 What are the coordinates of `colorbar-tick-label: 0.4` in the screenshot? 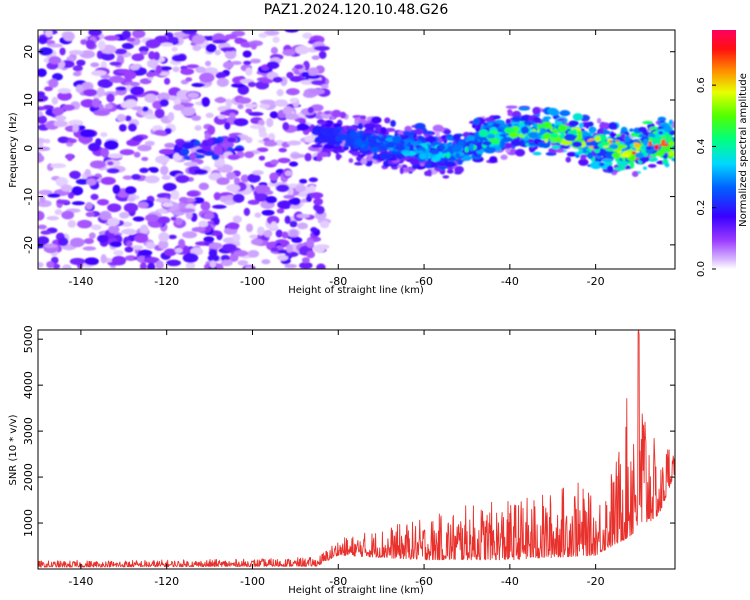 It's located at (701, 146).